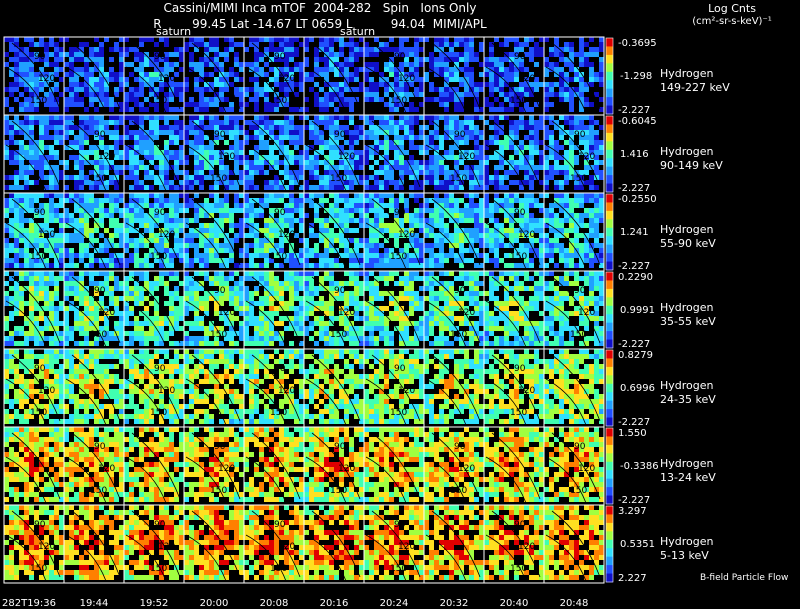 The height and width of the screenshot is (609, 800). I want to click on contour-label: 90, so click(520, 213).